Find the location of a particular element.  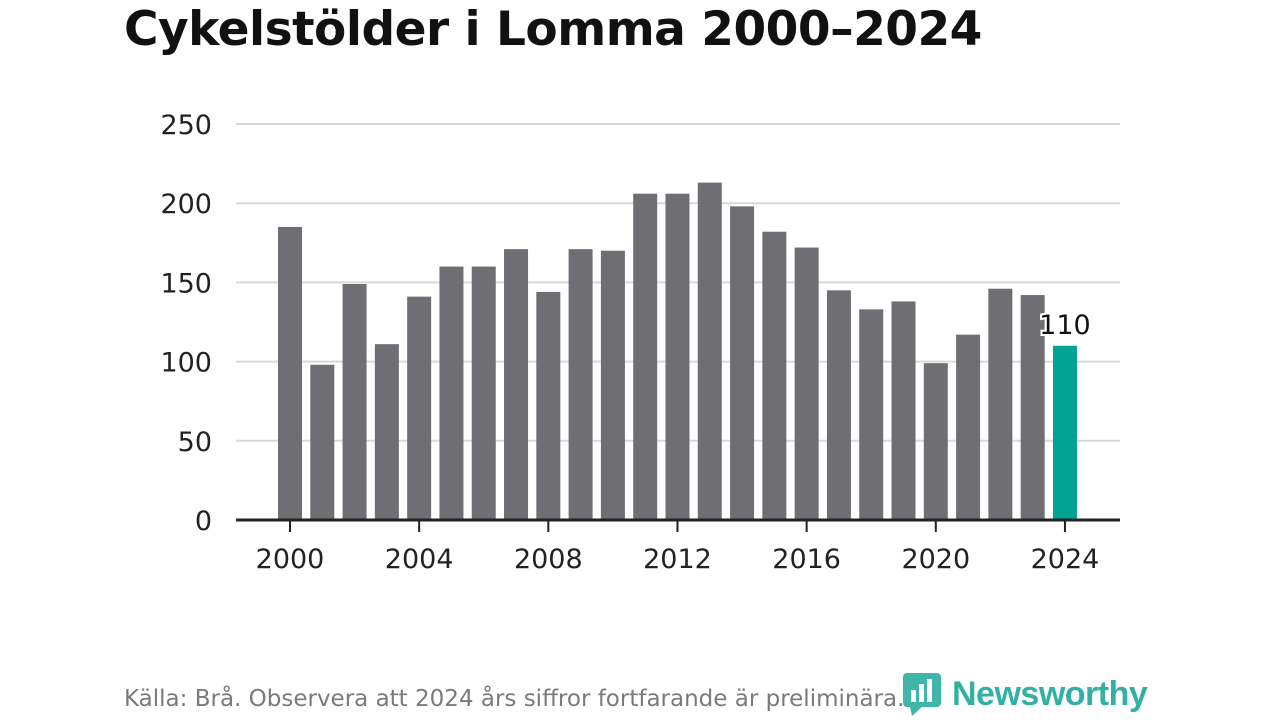

y-tick-label-50: 50 is located at coordinates (195, 442).